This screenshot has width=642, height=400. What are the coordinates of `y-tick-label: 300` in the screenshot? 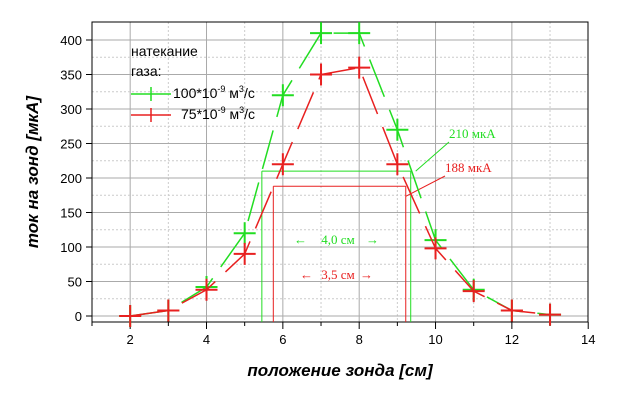 It's located at (71, 109).